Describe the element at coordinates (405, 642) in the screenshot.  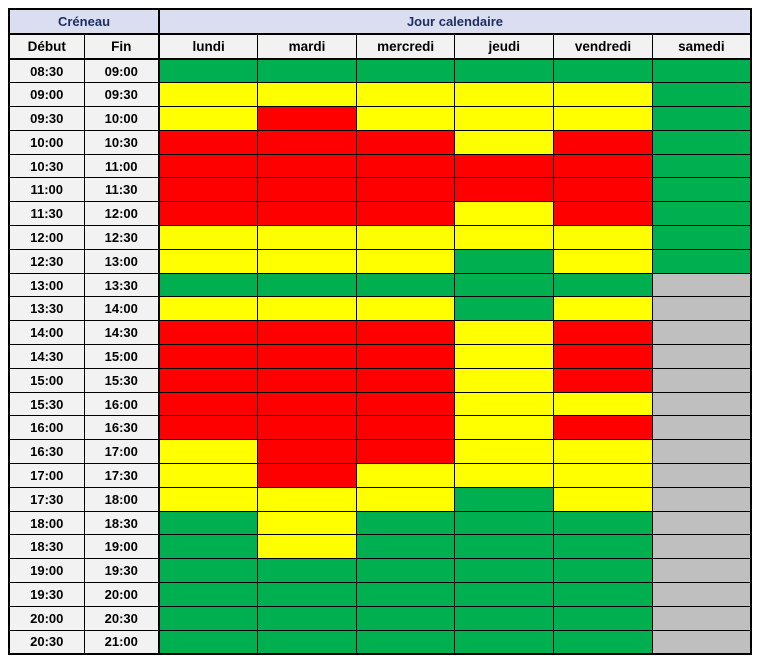
I see `slot-mercredi-20:30` at that location.